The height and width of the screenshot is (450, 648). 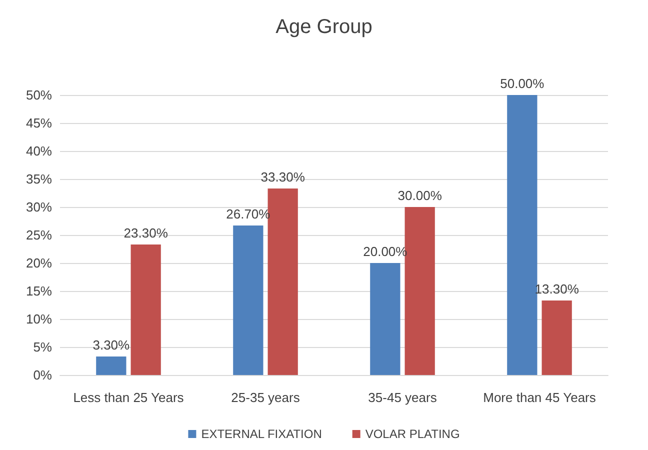 What do you see at coordinates (324, 27) in the screenshot?
I see `chart-title: Age Group` at bounding box center [324, 27].